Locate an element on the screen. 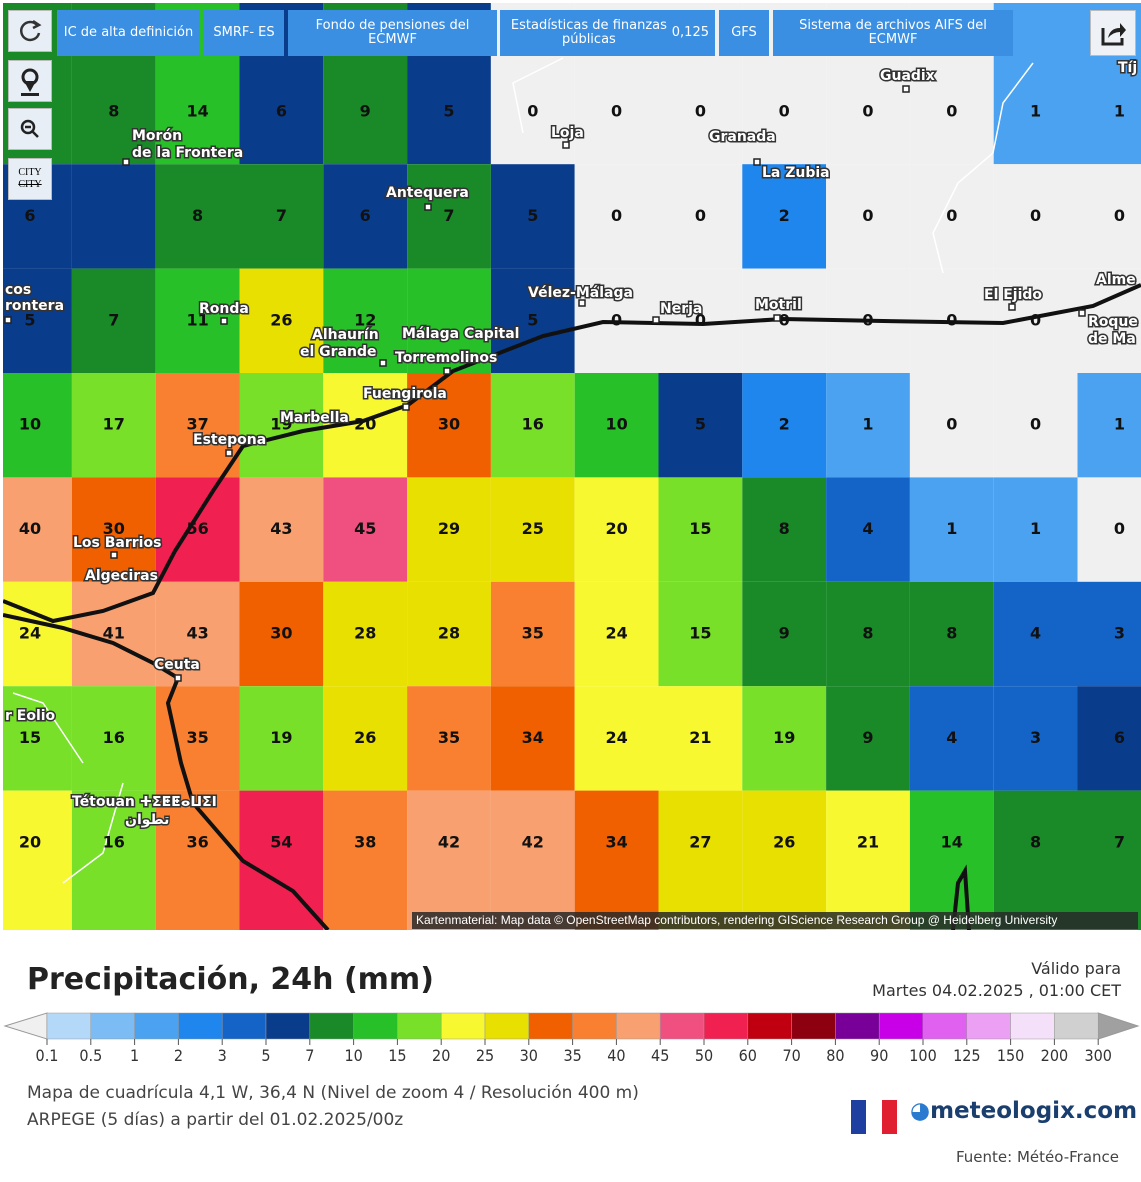 The width and height of the screenshot is (1141, 1182). tab: SMRF- ES is located at coordinates (244, 33).